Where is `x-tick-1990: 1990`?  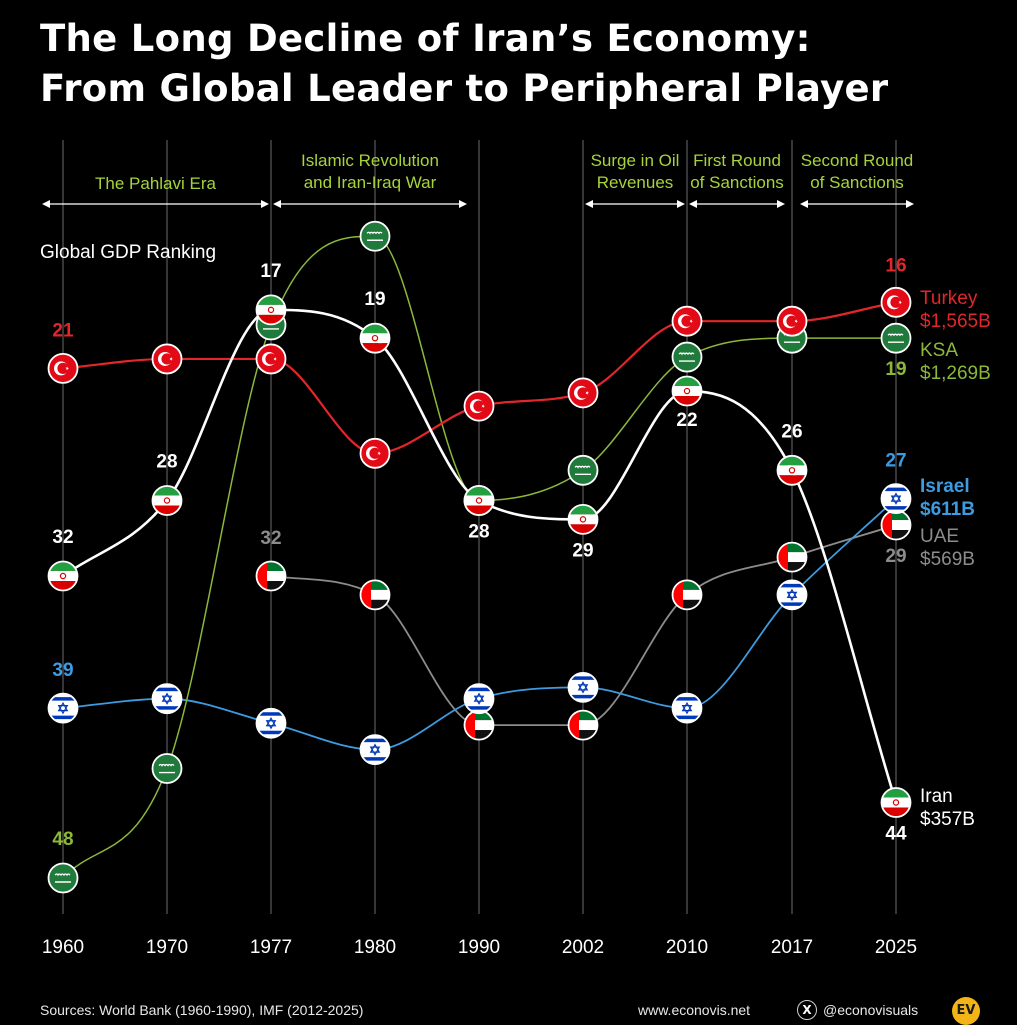 x-tick-1990: 1990 is located at coordinates (479, 947).